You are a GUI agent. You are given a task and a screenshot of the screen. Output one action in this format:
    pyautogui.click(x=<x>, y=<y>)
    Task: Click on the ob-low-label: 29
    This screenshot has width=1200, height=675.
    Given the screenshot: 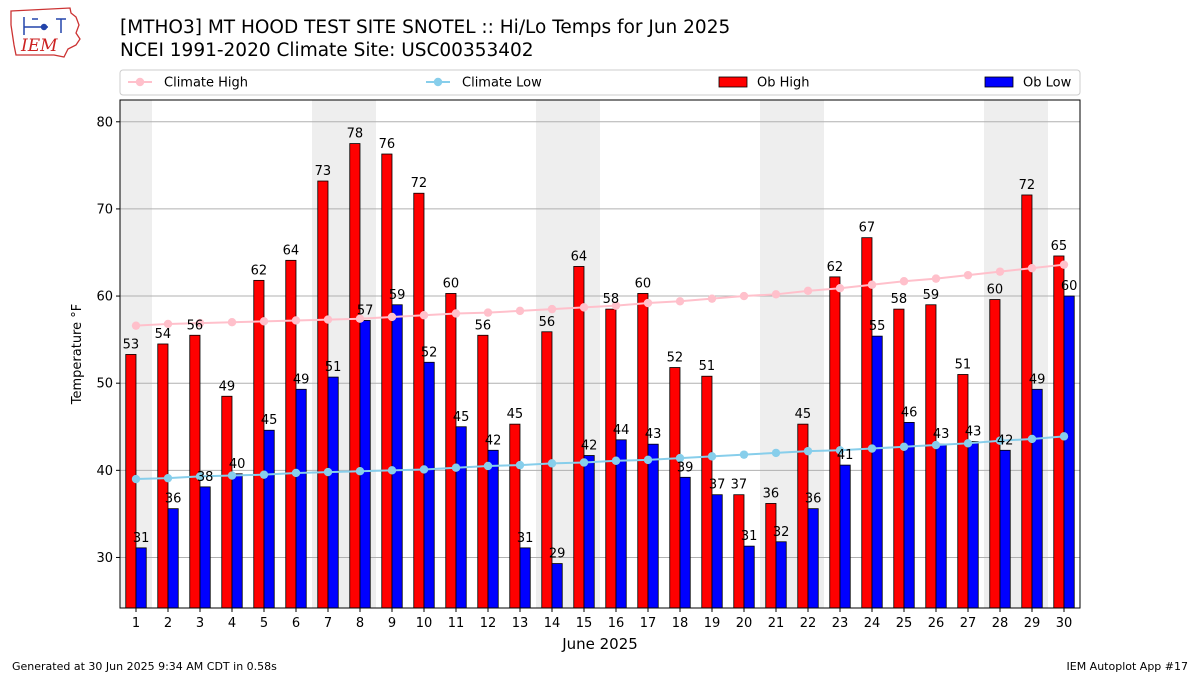 What is the action you would take?
    pyautogui.click(x=557, y=554)
    